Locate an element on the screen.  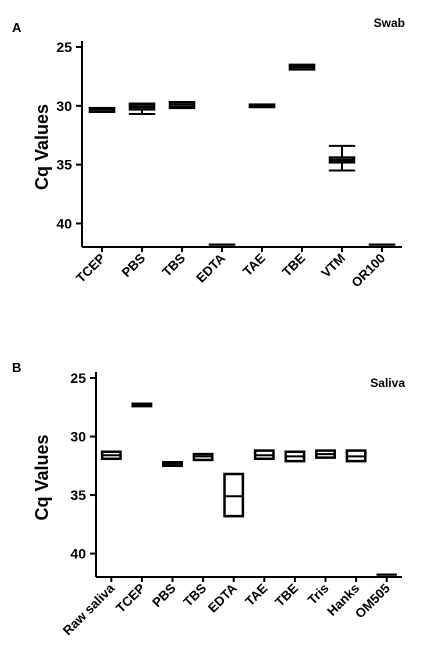
panel-annotation: Swab is located at coordinates (389, 23).